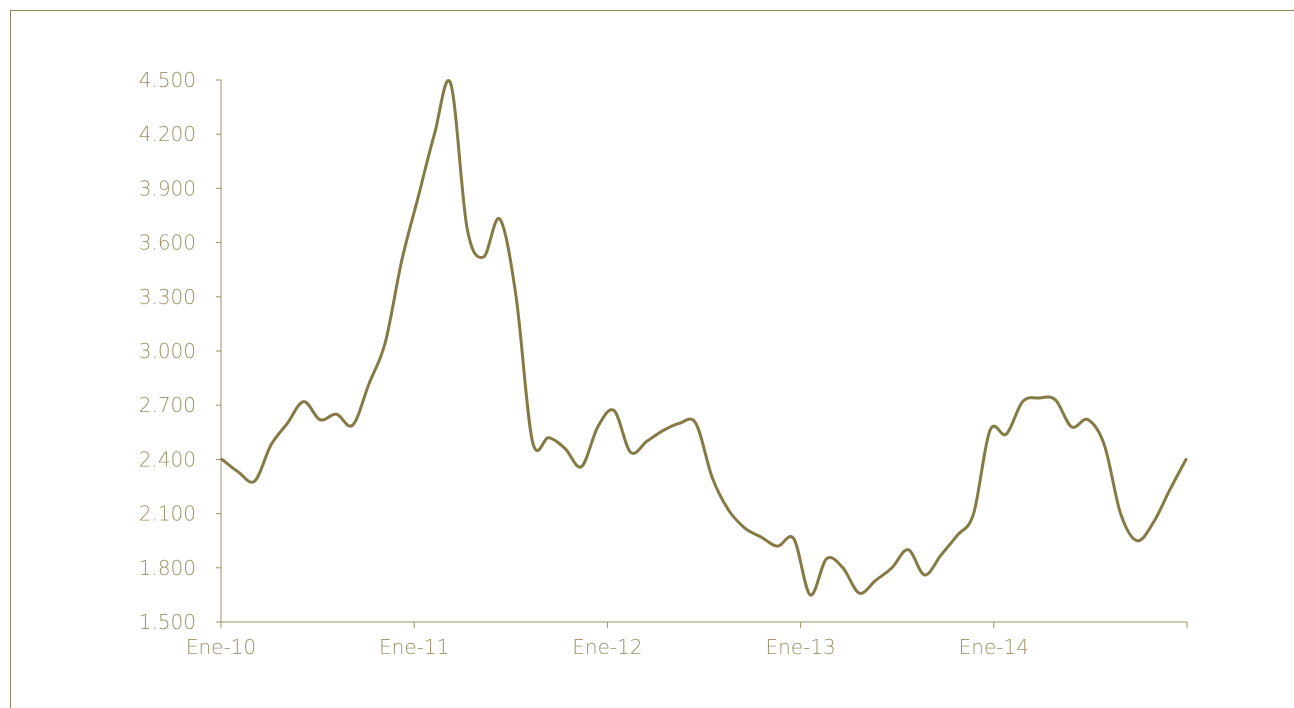 The image size is (1294, 708). Describe the element at coordinates (167, 459) in the screenshot. I see `y-tick-label: 2.400` at that location.